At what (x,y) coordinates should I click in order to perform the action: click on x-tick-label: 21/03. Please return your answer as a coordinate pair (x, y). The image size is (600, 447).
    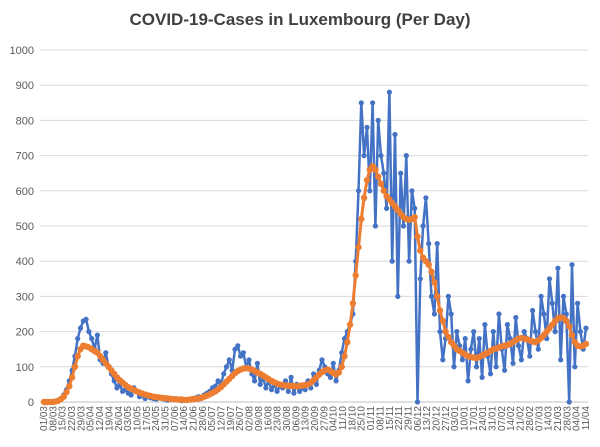
    Looking at the image, I should click on (558, 418).